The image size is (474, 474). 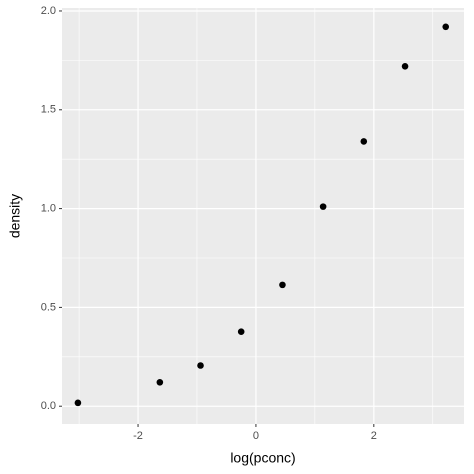 What do you see at coordinates (48, 307) in the screenshot?
I see `y-tick-label: 0.5` at bounding box center [48, 307].